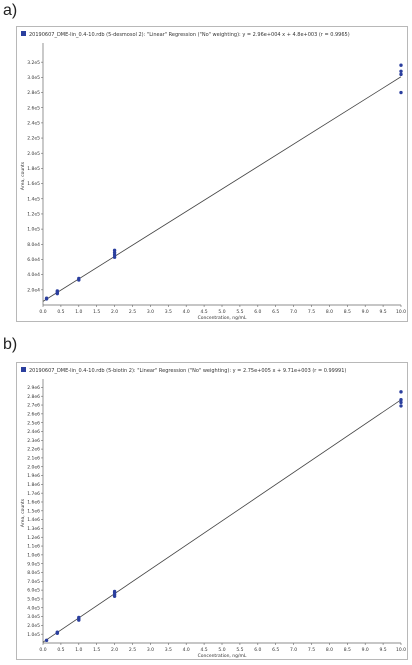 Image resolution: width=412 pixels, height=665 pixels. What do you see at coordinates (33, 564) in the screenshot?
I see `y-tick-label: 9.0e5` at bounding box center [33, 564].